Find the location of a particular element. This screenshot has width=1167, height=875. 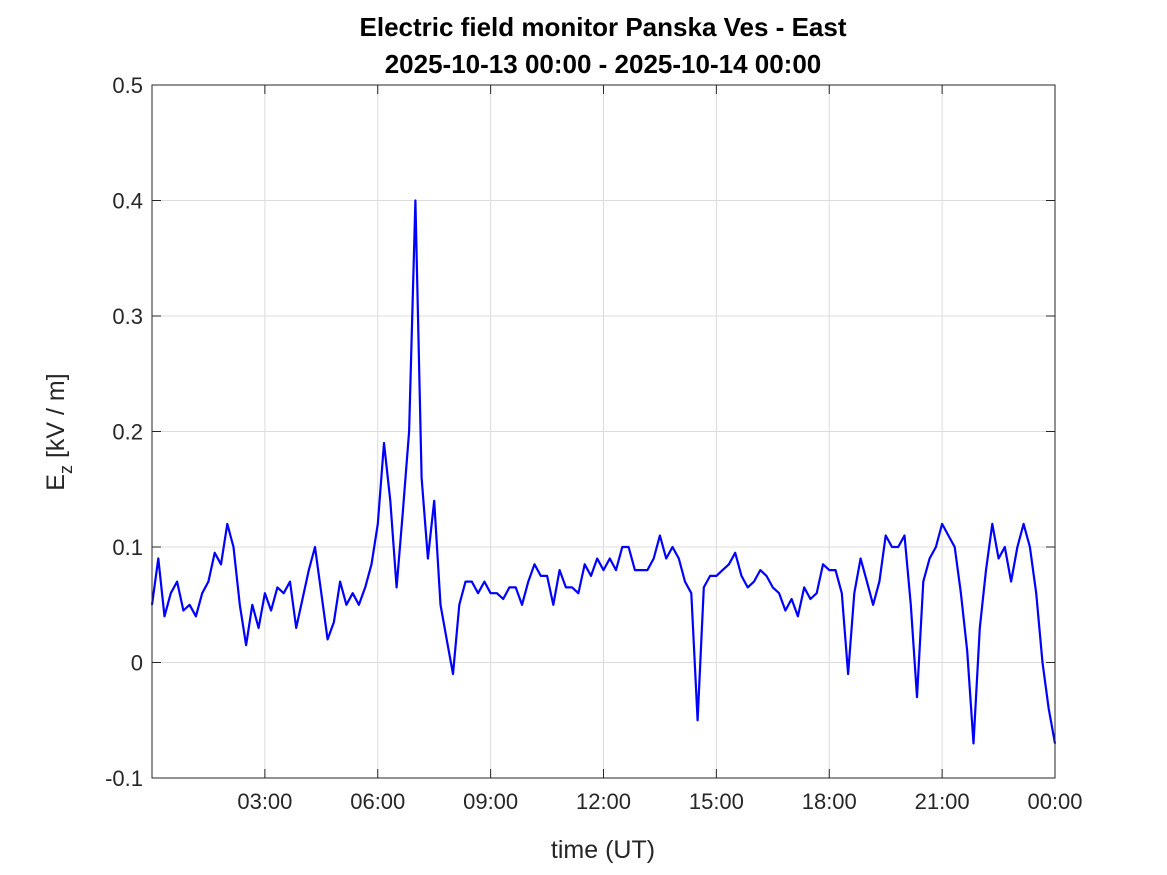

y-tick-label: 0.3 is located at coordinates (127, 316).